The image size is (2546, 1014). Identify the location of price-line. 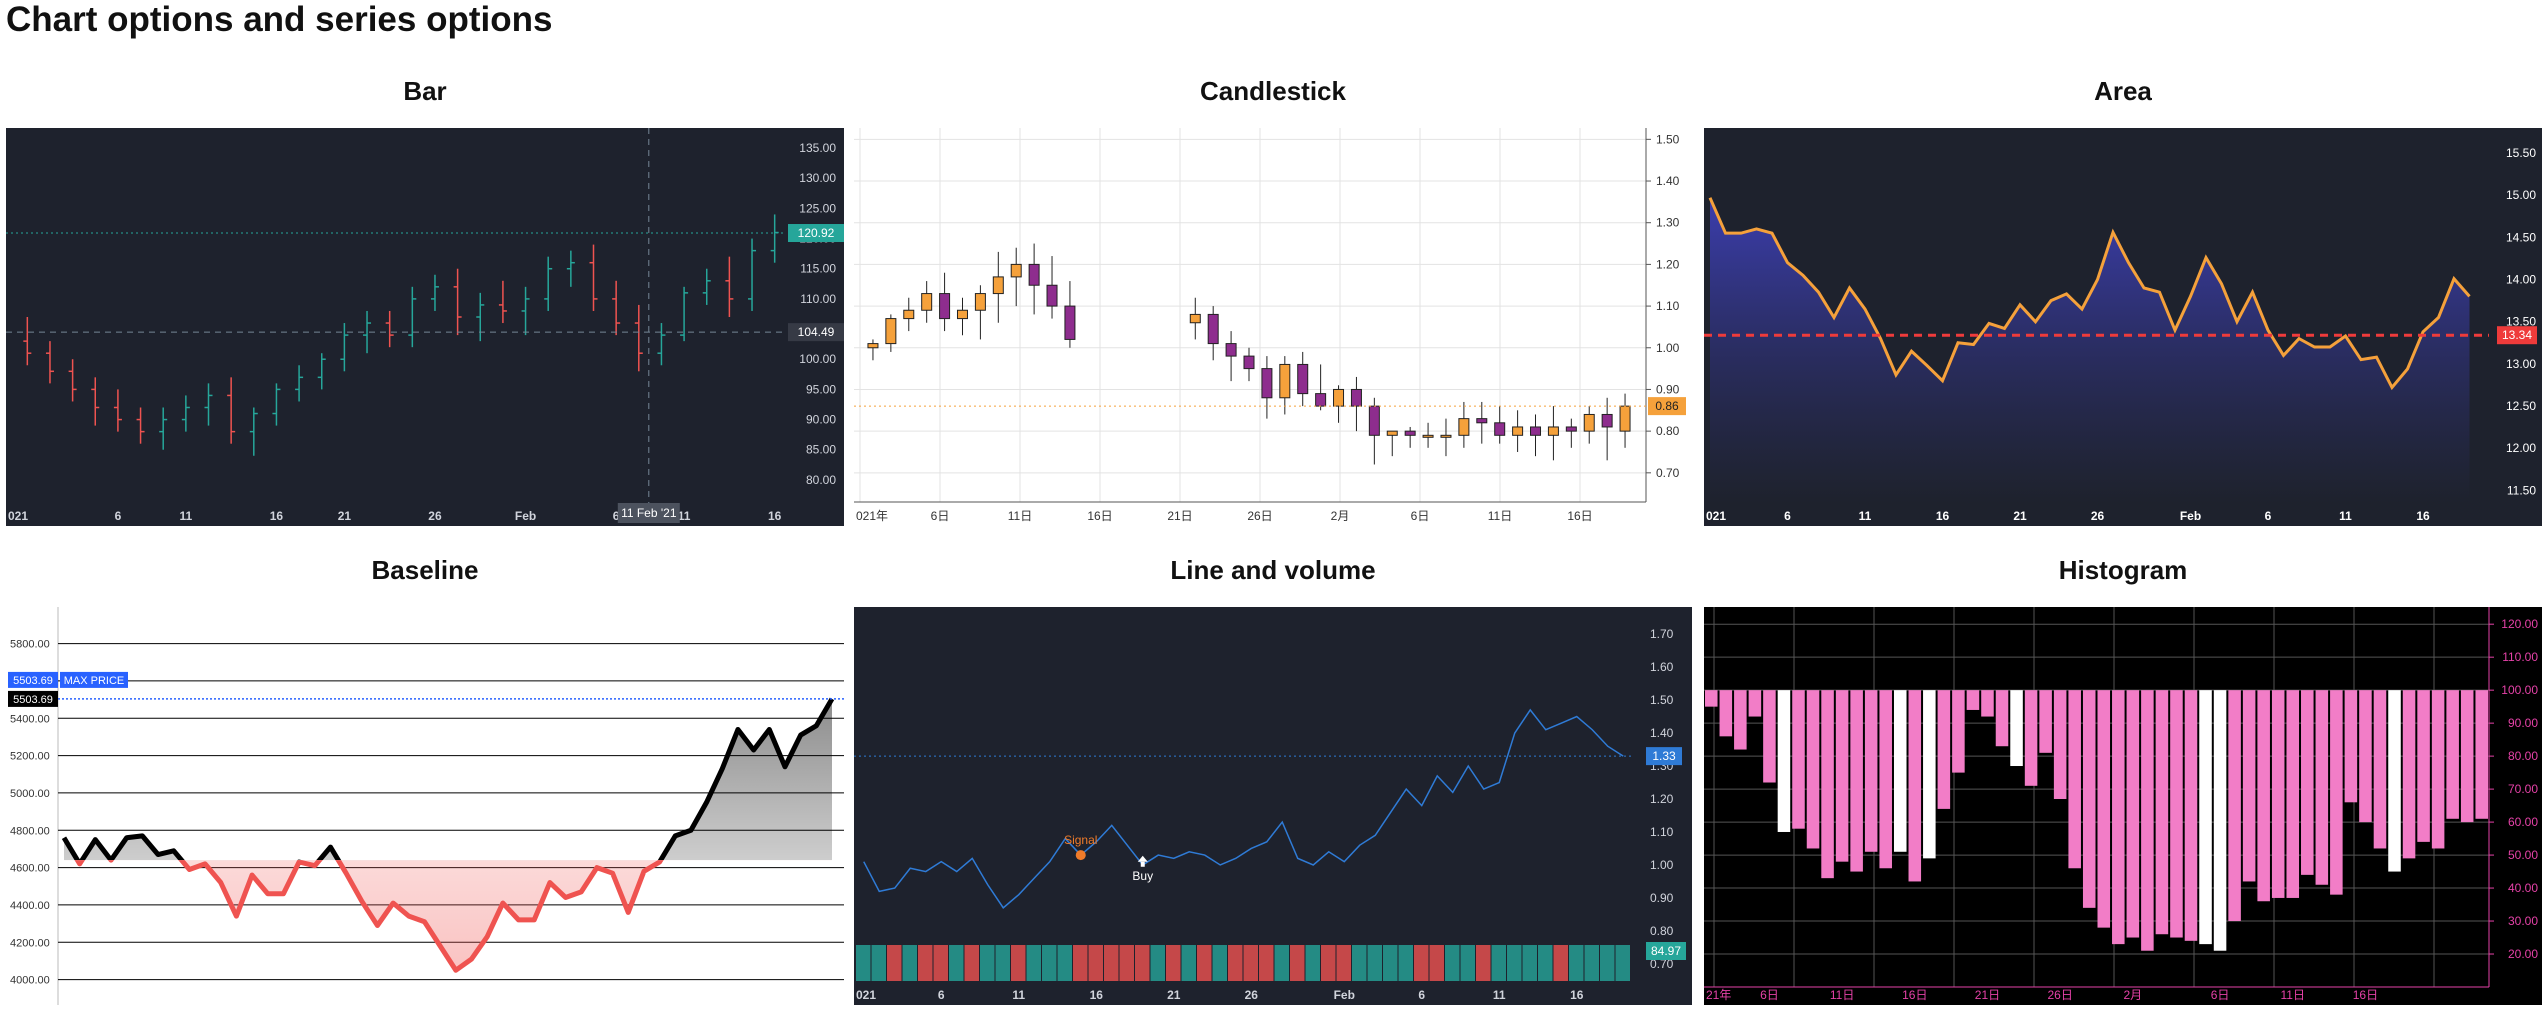
(1243, 808).